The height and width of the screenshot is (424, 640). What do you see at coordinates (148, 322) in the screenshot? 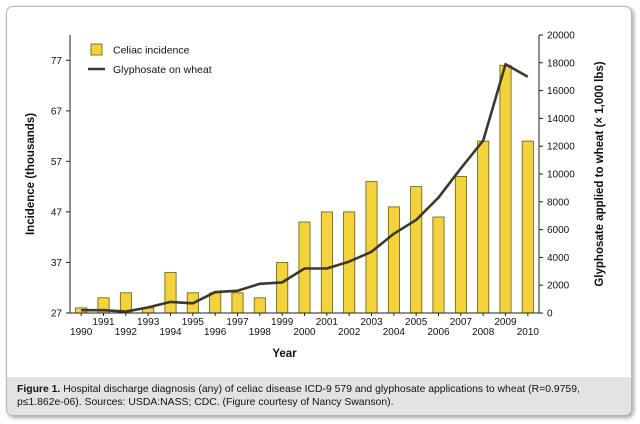
I see `x-tick-label-1993: 1993` at bounding box center [148, 322].